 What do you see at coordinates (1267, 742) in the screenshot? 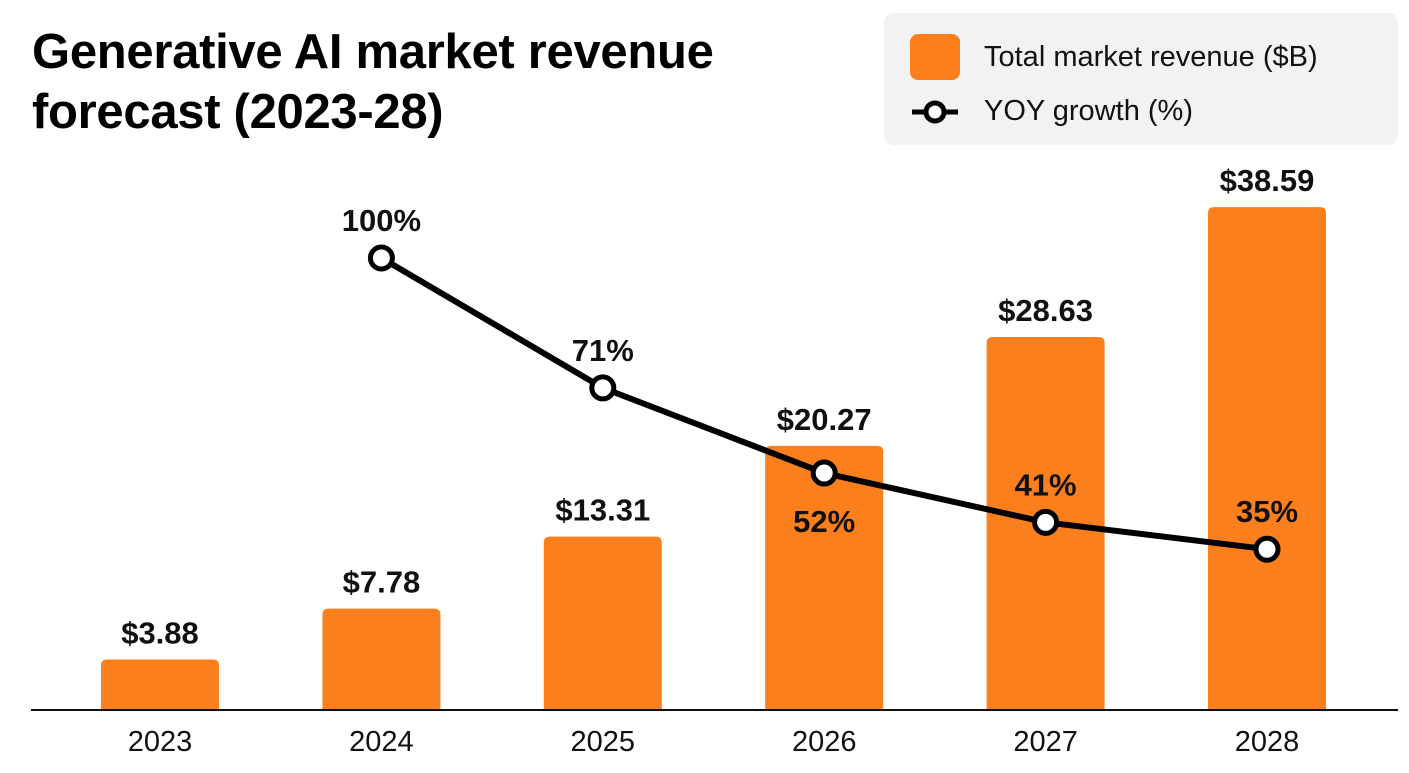
I see `x-tick-2028: 2028` at bounding box center [1267, 742].